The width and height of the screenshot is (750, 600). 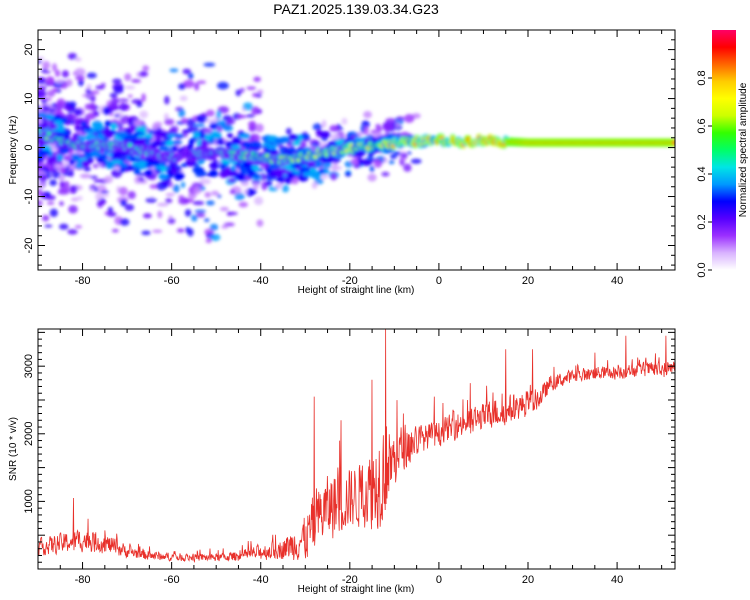 I want to click on spectrogram-x-axis-label: Height of straight line (km), so click(x=356, y=290).